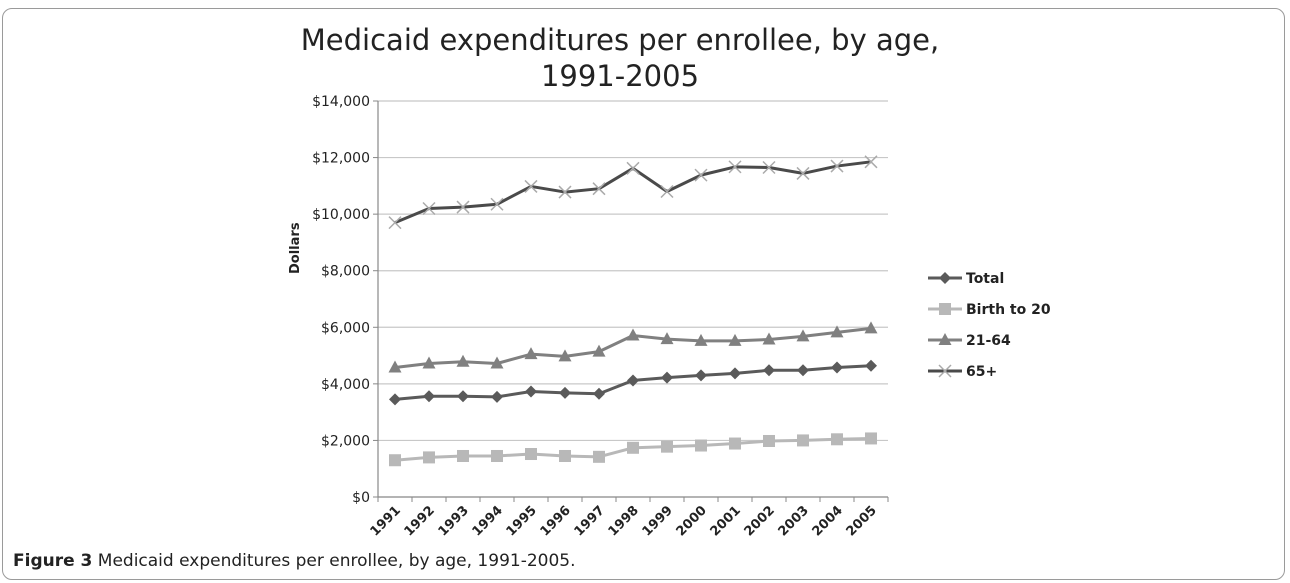 The image size is (1290, 583). What do you see at coordinates (828, 521) in the screenshot?
I see `x-tick-label: 2004` at bounding box center [828, 521].